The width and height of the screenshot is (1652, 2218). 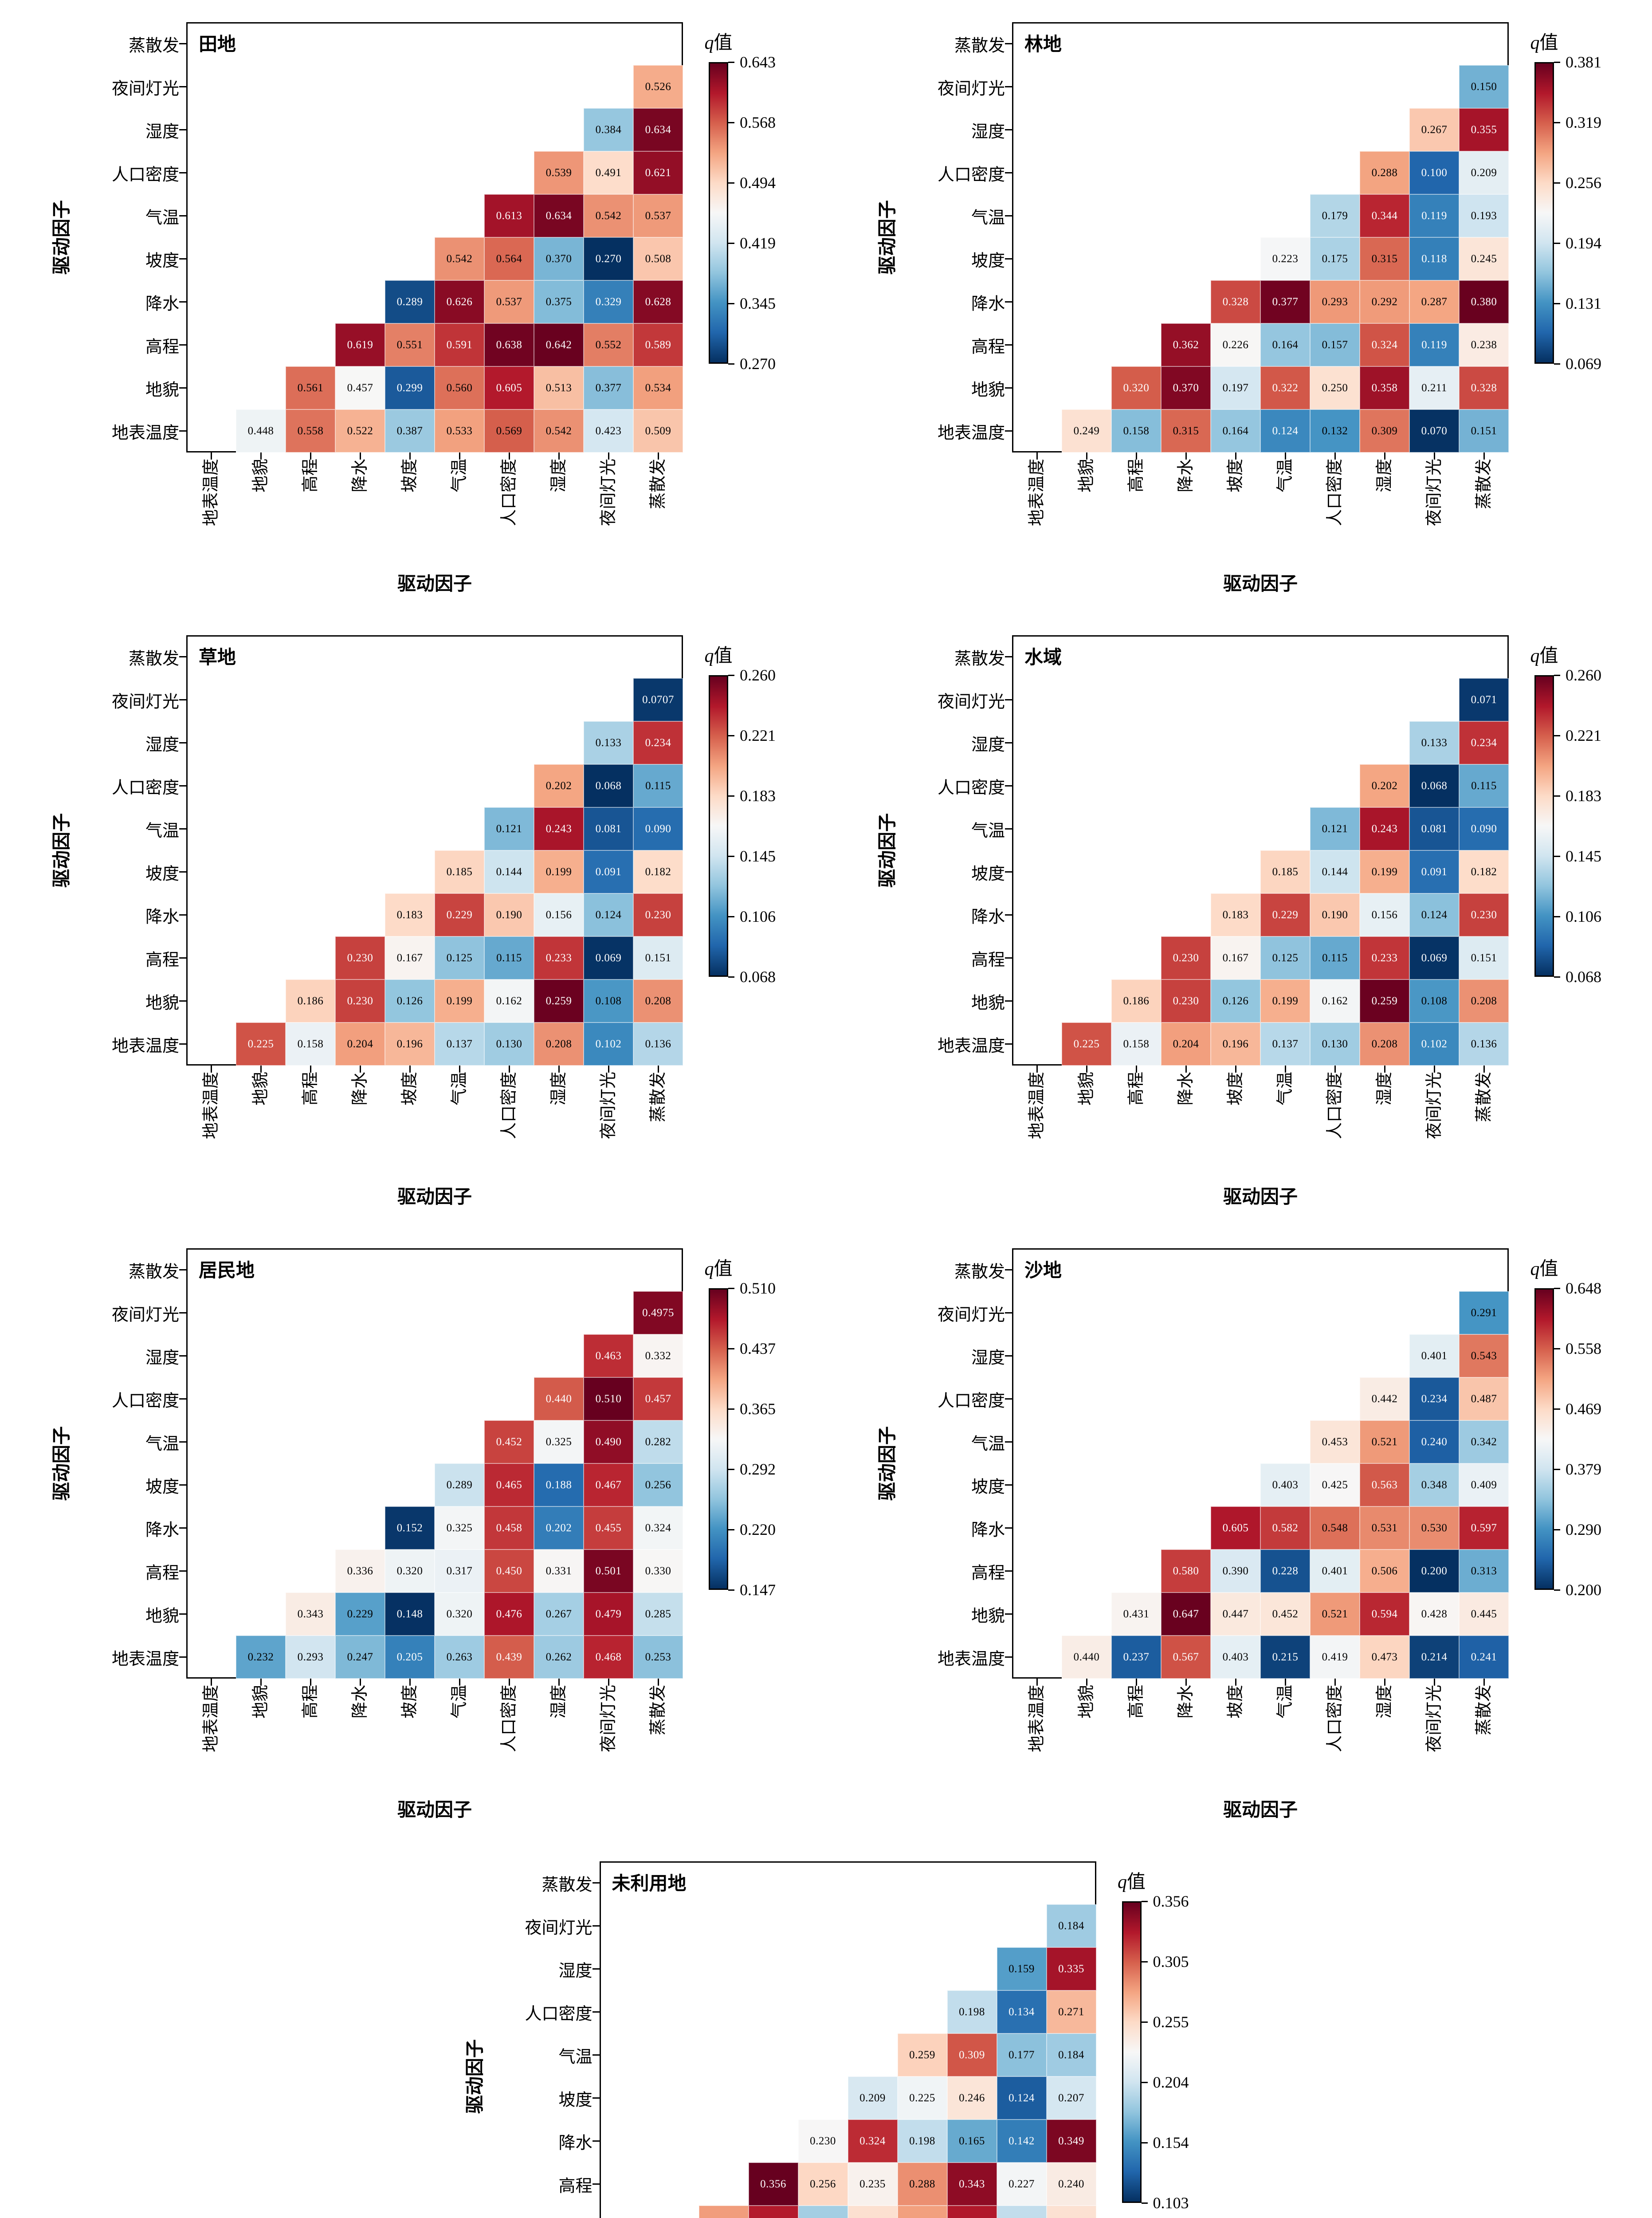 What do you see at coordinates (1260, 584) in the screenshot?
I see `x-axis-label: 驱动因子` at bounding box center [1260, 584].